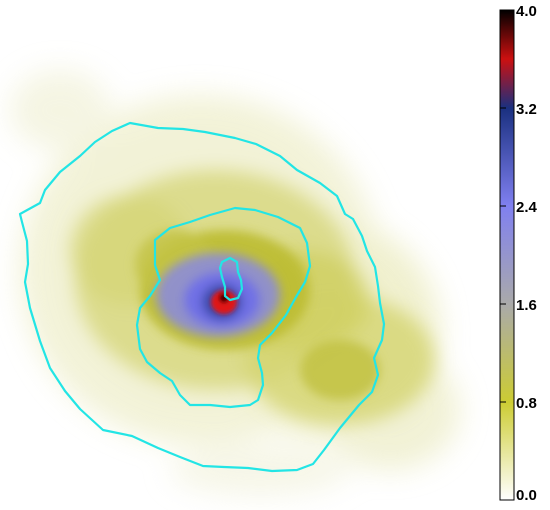  I want to click on colorbar-tick-label: 3.2, so click(526, 109).